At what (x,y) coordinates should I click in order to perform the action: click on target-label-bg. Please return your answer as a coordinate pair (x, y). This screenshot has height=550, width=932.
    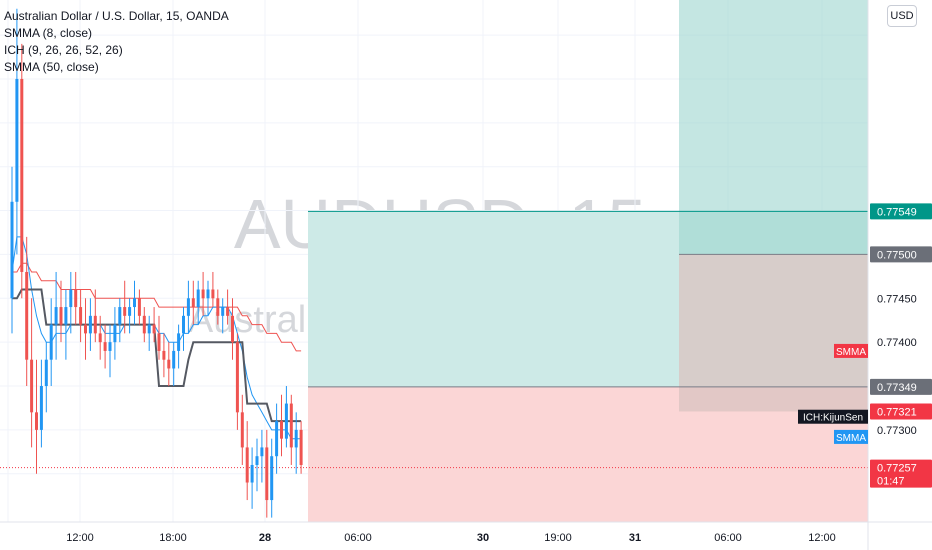
    Looking at the image, I should click on (901, 211).